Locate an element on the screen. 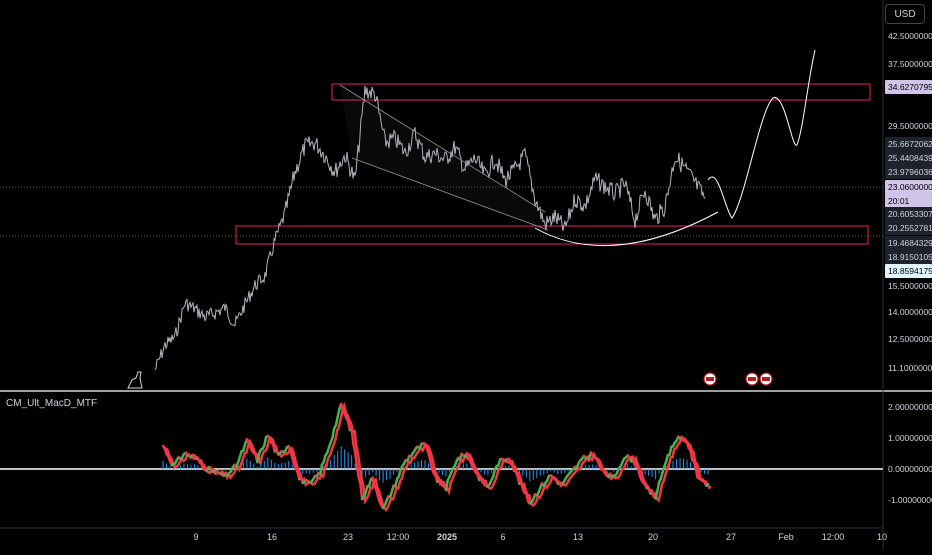  price-tag-label: 18.85941751 is located at coordinates (910, 271).